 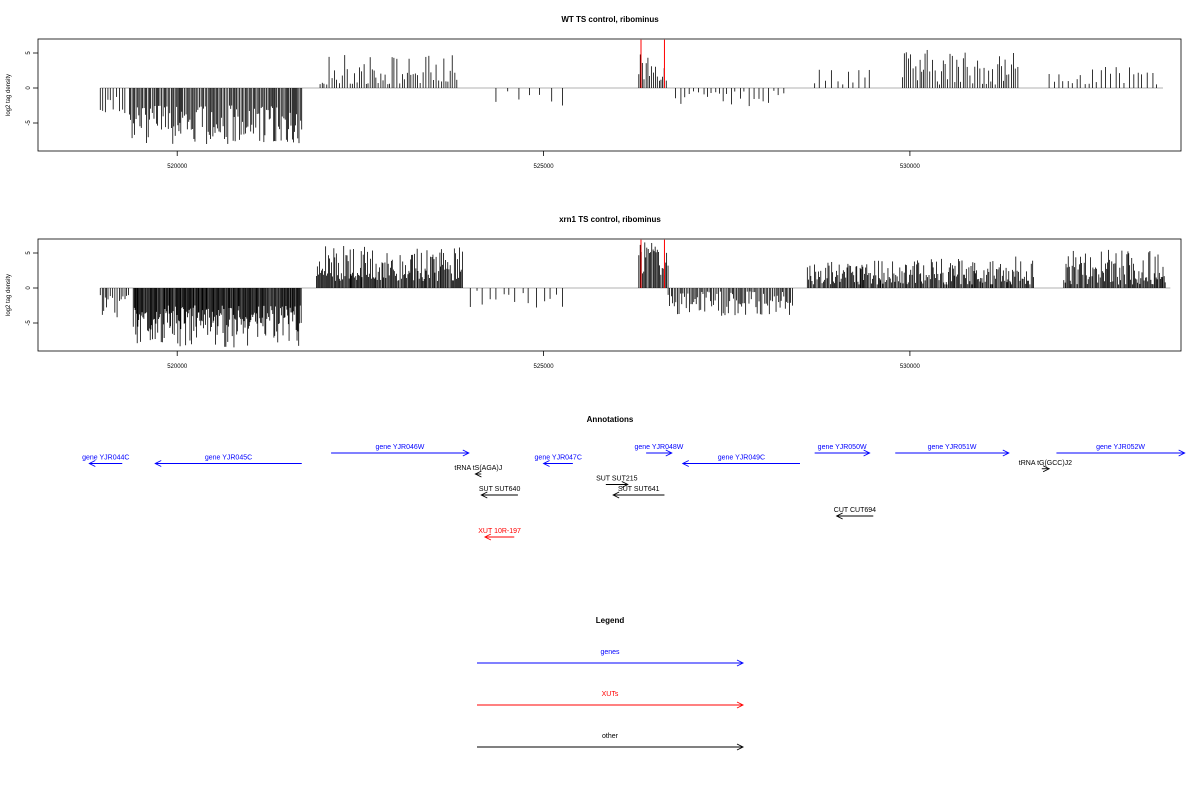 I want to click on annotation-label: tRNA tG(GCC)J2, so click(x=1045, y=463).